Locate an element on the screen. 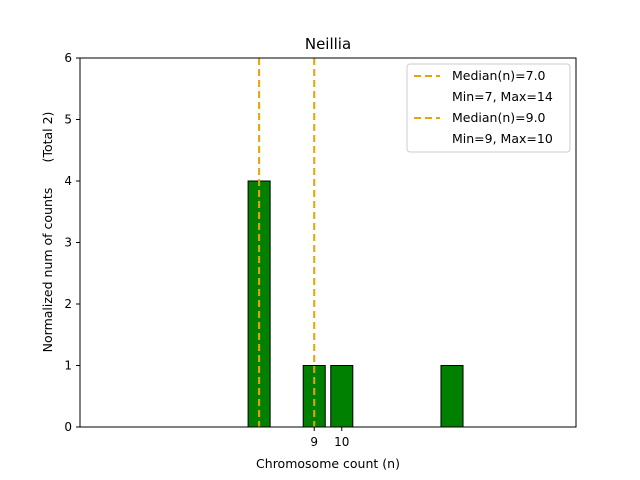 The height and width of the screenshot is (480, 640). legend-box is located at coordinates (488, 108).